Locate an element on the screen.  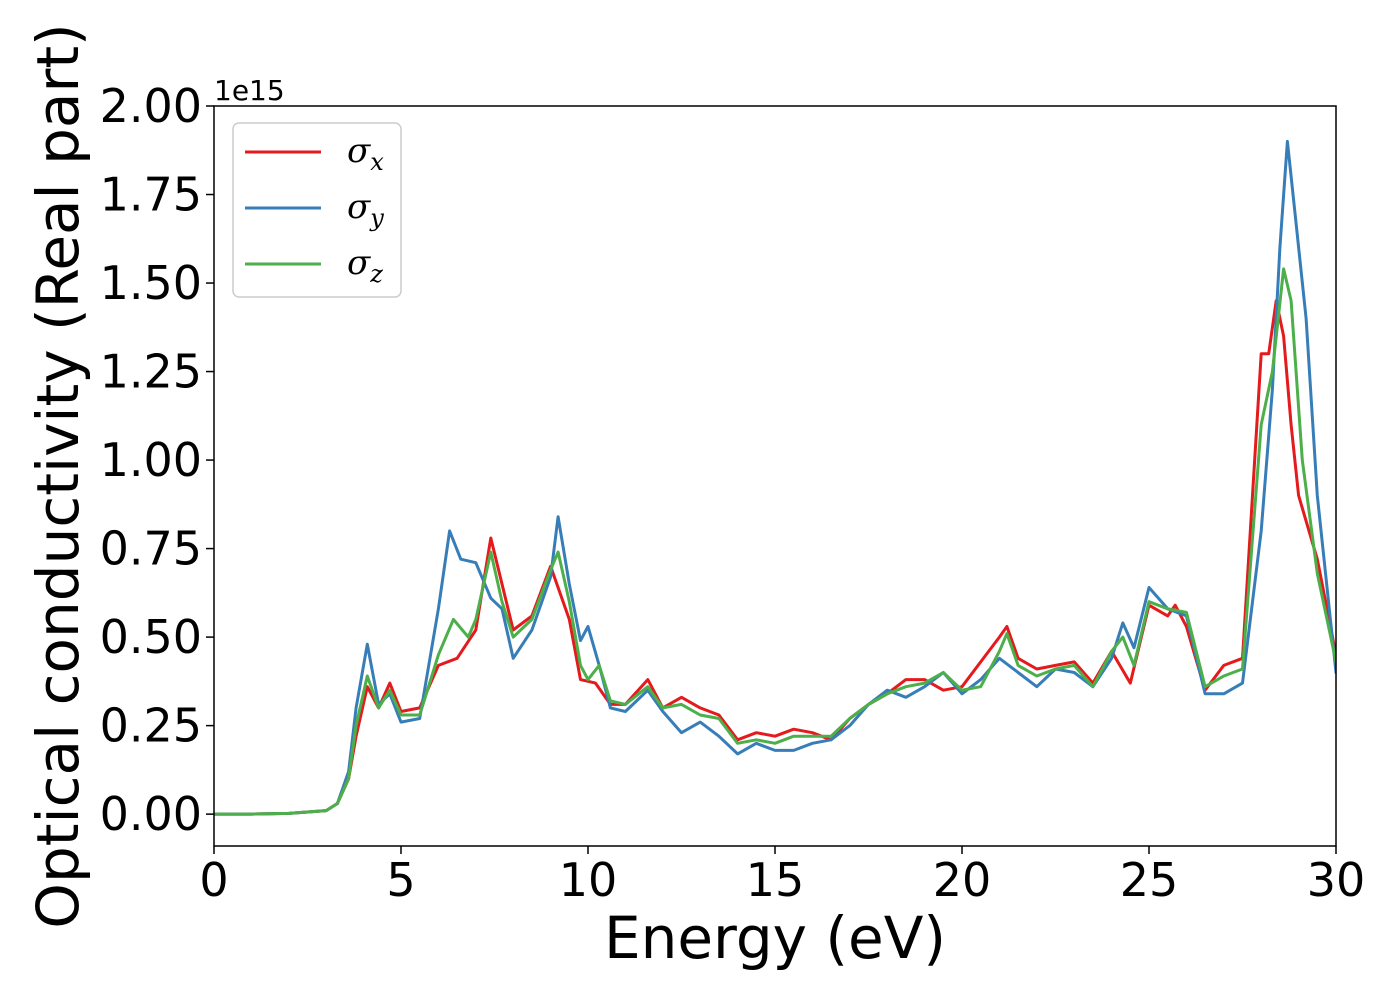
y-tick-label: 1.75 is located at coordinates (151, 195).